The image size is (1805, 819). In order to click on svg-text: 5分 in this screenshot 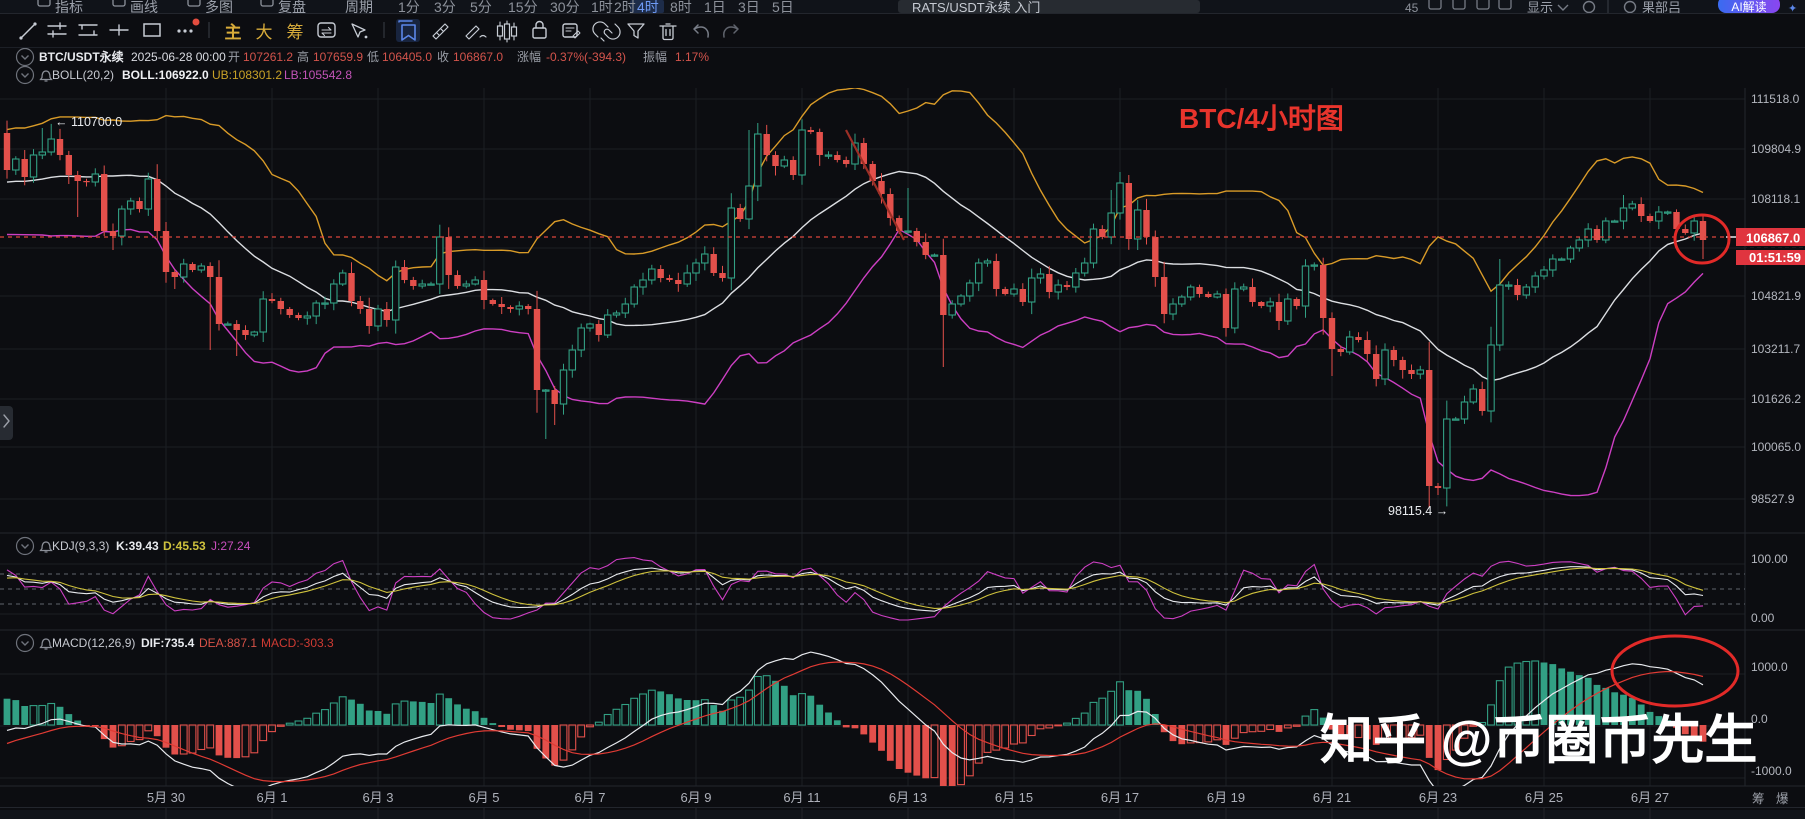, I will do `click(481, 7)`.